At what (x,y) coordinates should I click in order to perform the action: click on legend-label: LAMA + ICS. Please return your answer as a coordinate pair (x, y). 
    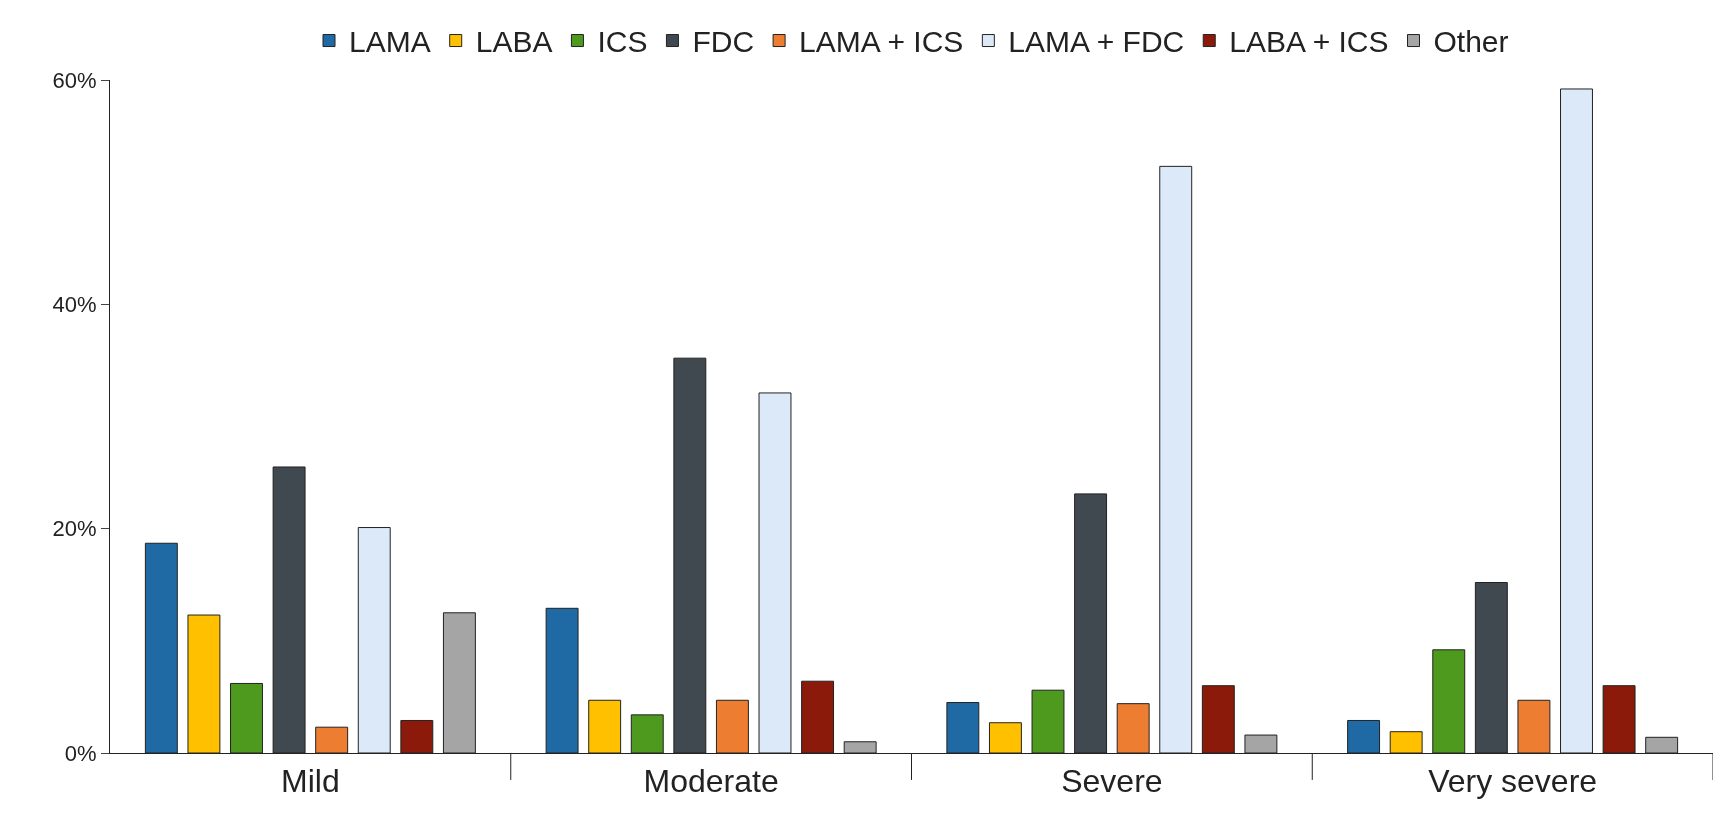
    Looking at the image, I should click on (881, 42).